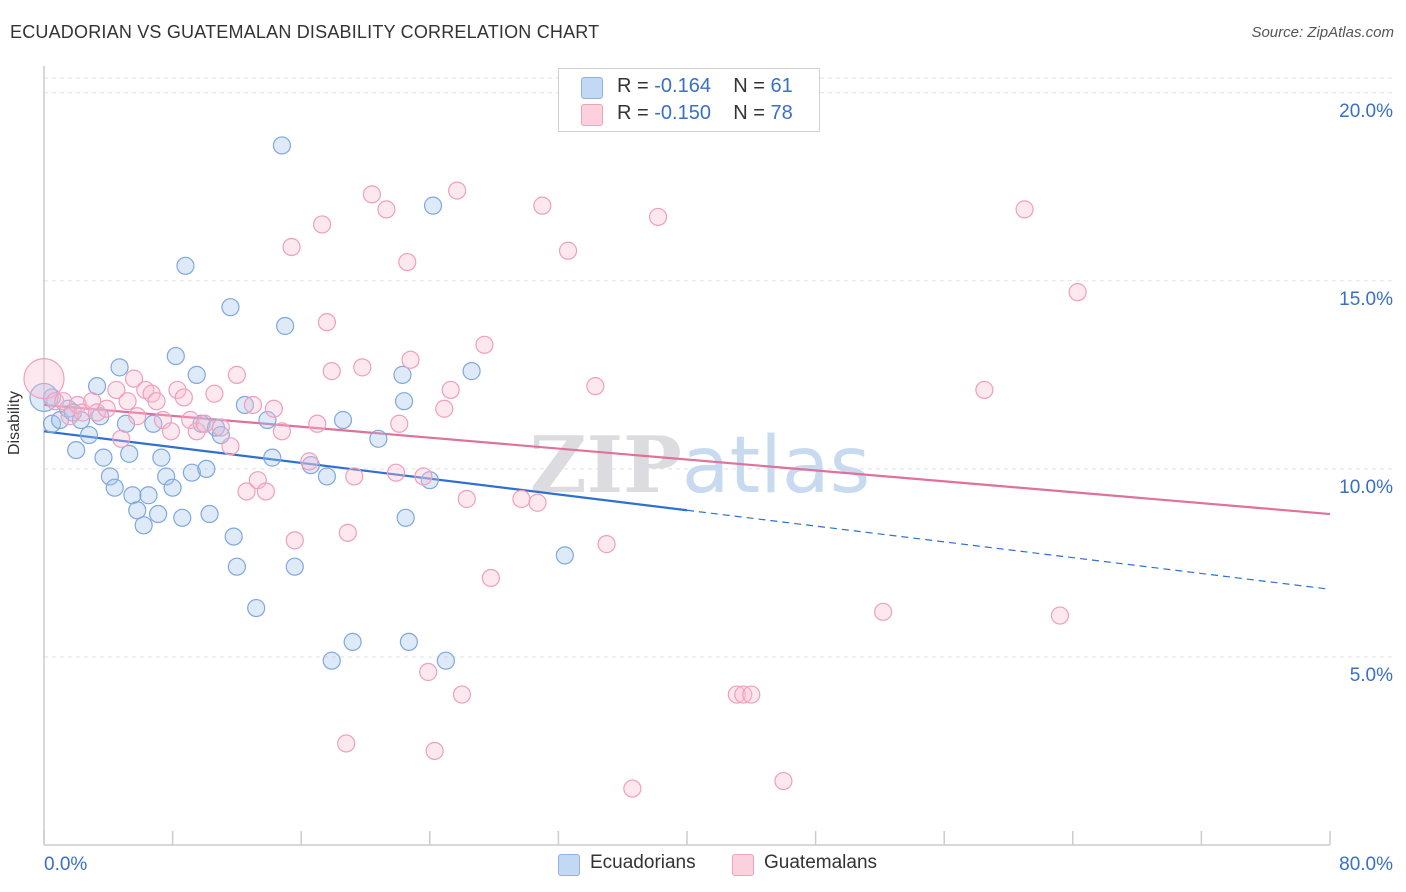 Image resolution: width=1406 pixels, height=892 pixels. I want to click on legend-r-label: R =, so click(633, 86).